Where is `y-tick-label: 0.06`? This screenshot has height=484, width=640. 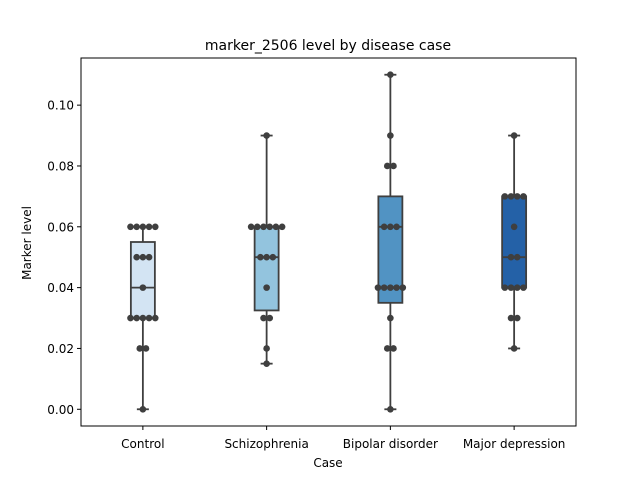 y-tick-label: 0.06 is located at coordinates (60, 227).